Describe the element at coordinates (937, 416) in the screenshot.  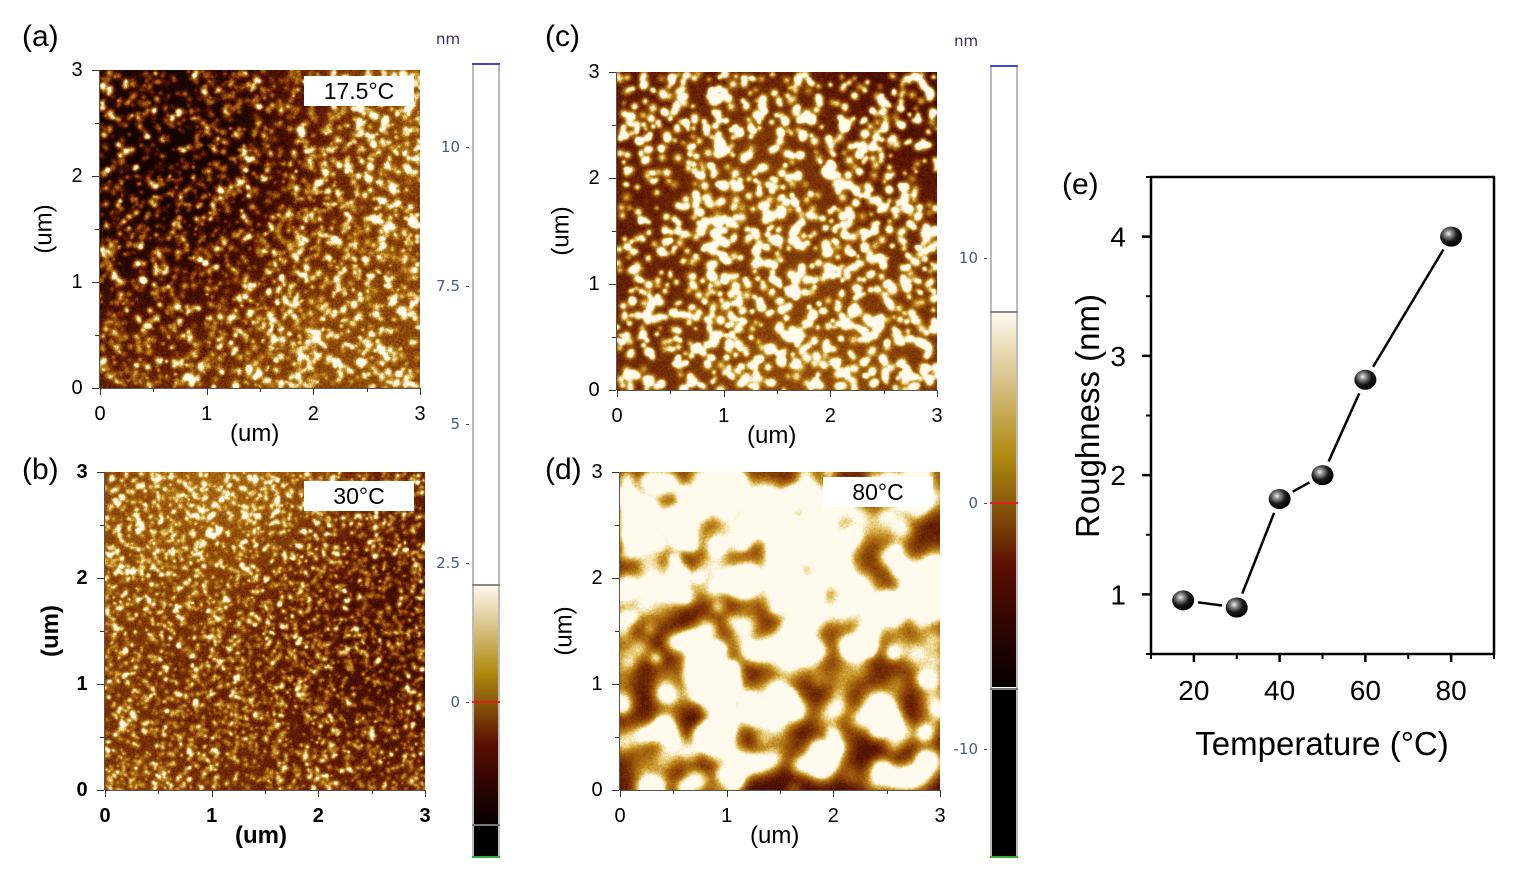
I see `x-tick-label-c: 3` at that location.